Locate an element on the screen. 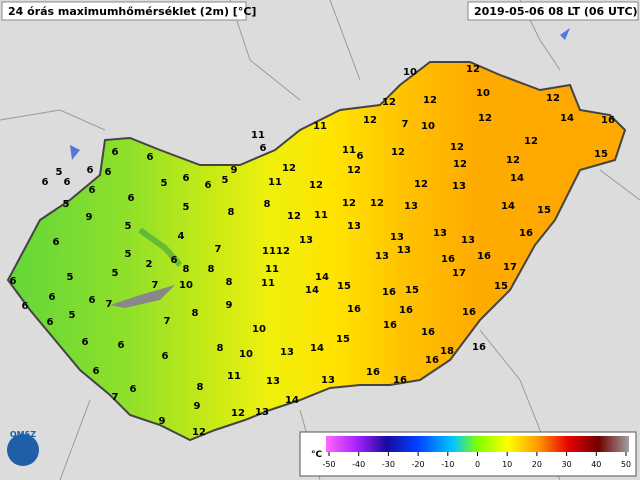  legend-tick-label: -50 is located at coordinates (328, 464).